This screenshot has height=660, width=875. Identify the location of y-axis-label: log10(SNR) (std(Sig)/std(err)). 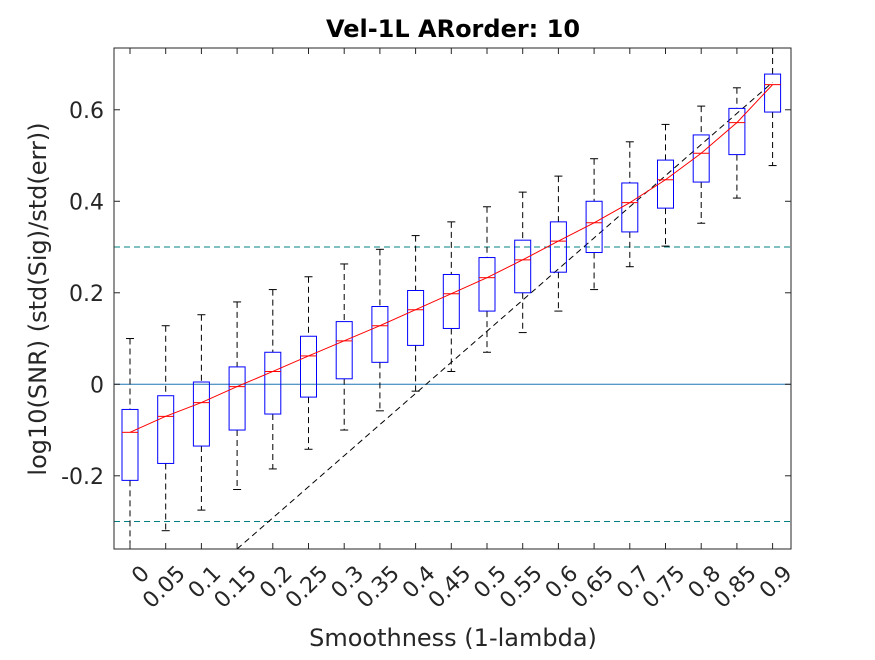
(38, 298).